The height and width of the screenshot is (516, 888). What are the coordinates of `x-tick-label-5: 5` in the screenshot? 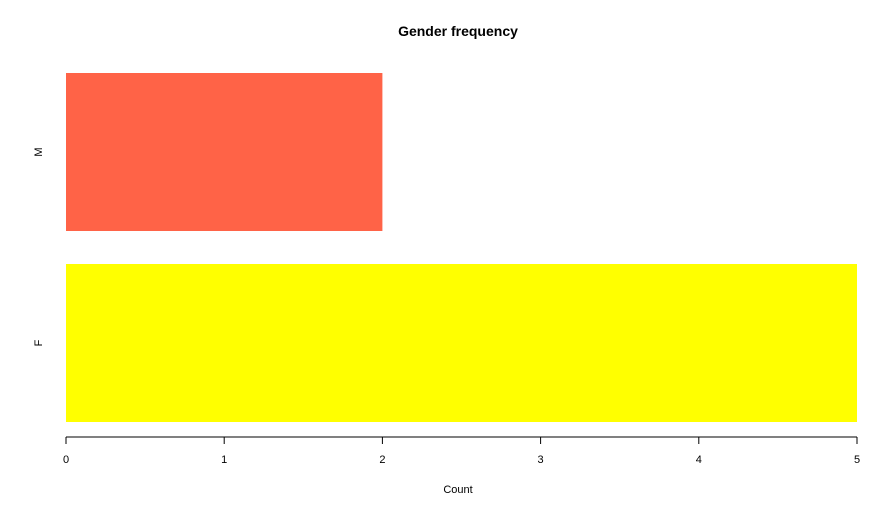 It's located at (857, 460).